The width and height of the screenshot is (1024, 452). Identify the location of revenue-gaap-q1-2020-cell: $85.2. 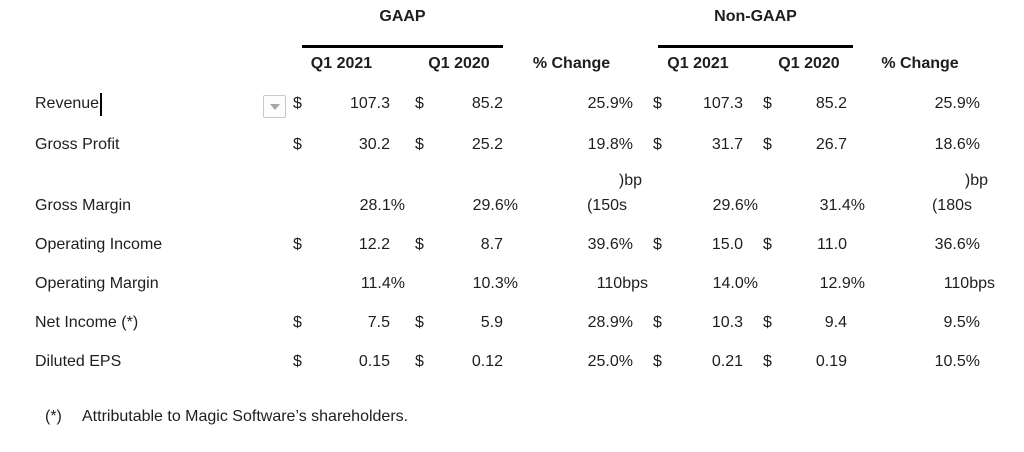
(459, 104).